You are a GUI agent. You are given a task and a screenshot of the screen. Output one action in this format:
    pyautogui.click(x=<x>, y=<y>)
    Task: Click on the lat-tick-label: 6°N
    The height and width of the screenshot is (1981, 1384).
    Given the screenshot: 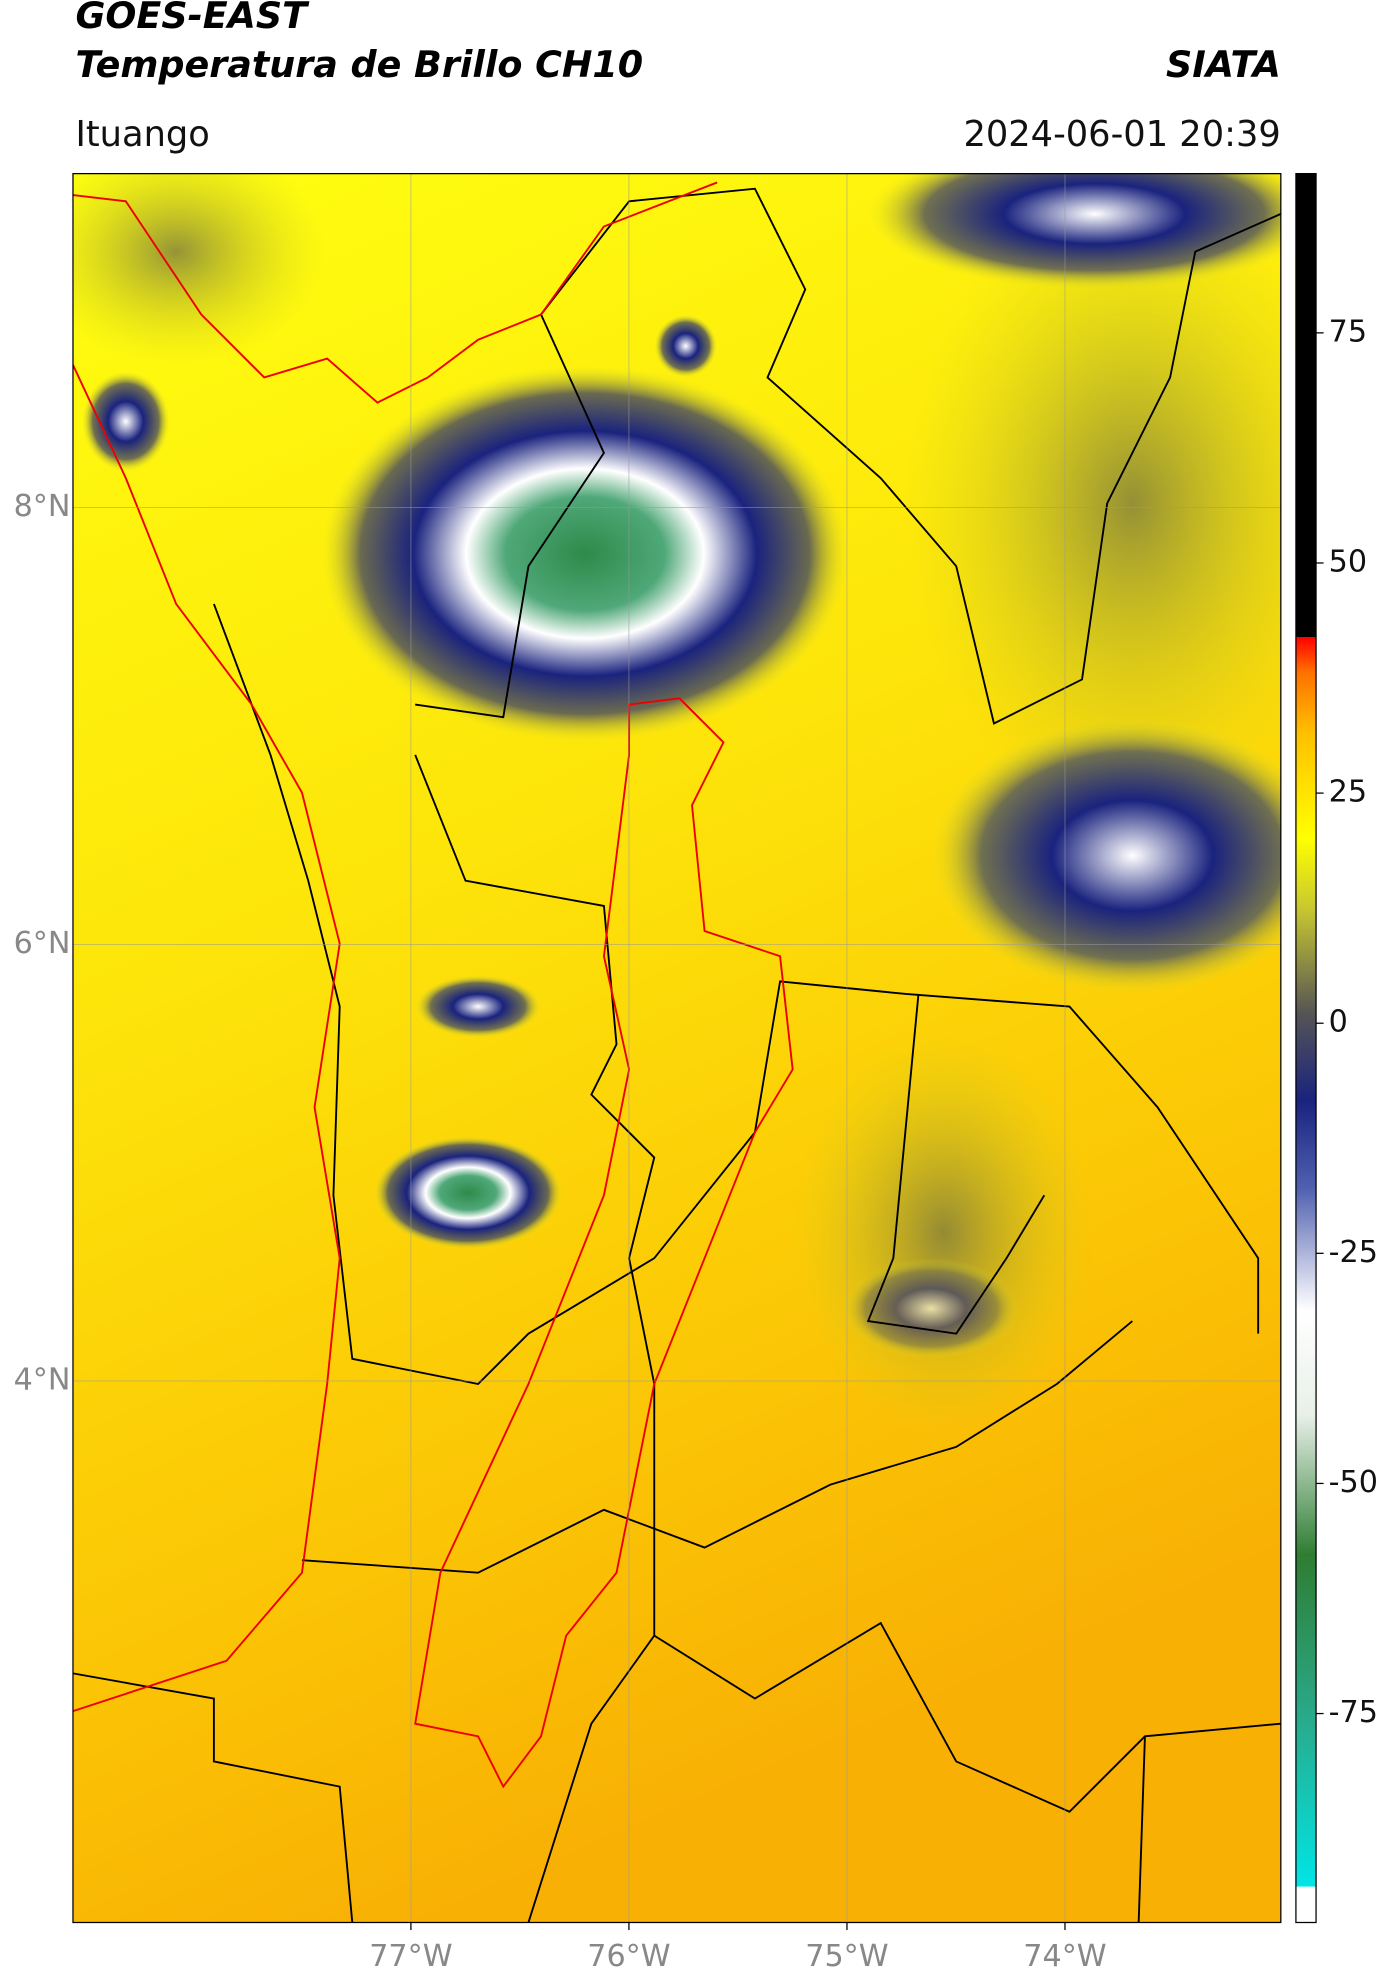 What is the action you would take?
    pyautogui.click(x=42, y=943)
    